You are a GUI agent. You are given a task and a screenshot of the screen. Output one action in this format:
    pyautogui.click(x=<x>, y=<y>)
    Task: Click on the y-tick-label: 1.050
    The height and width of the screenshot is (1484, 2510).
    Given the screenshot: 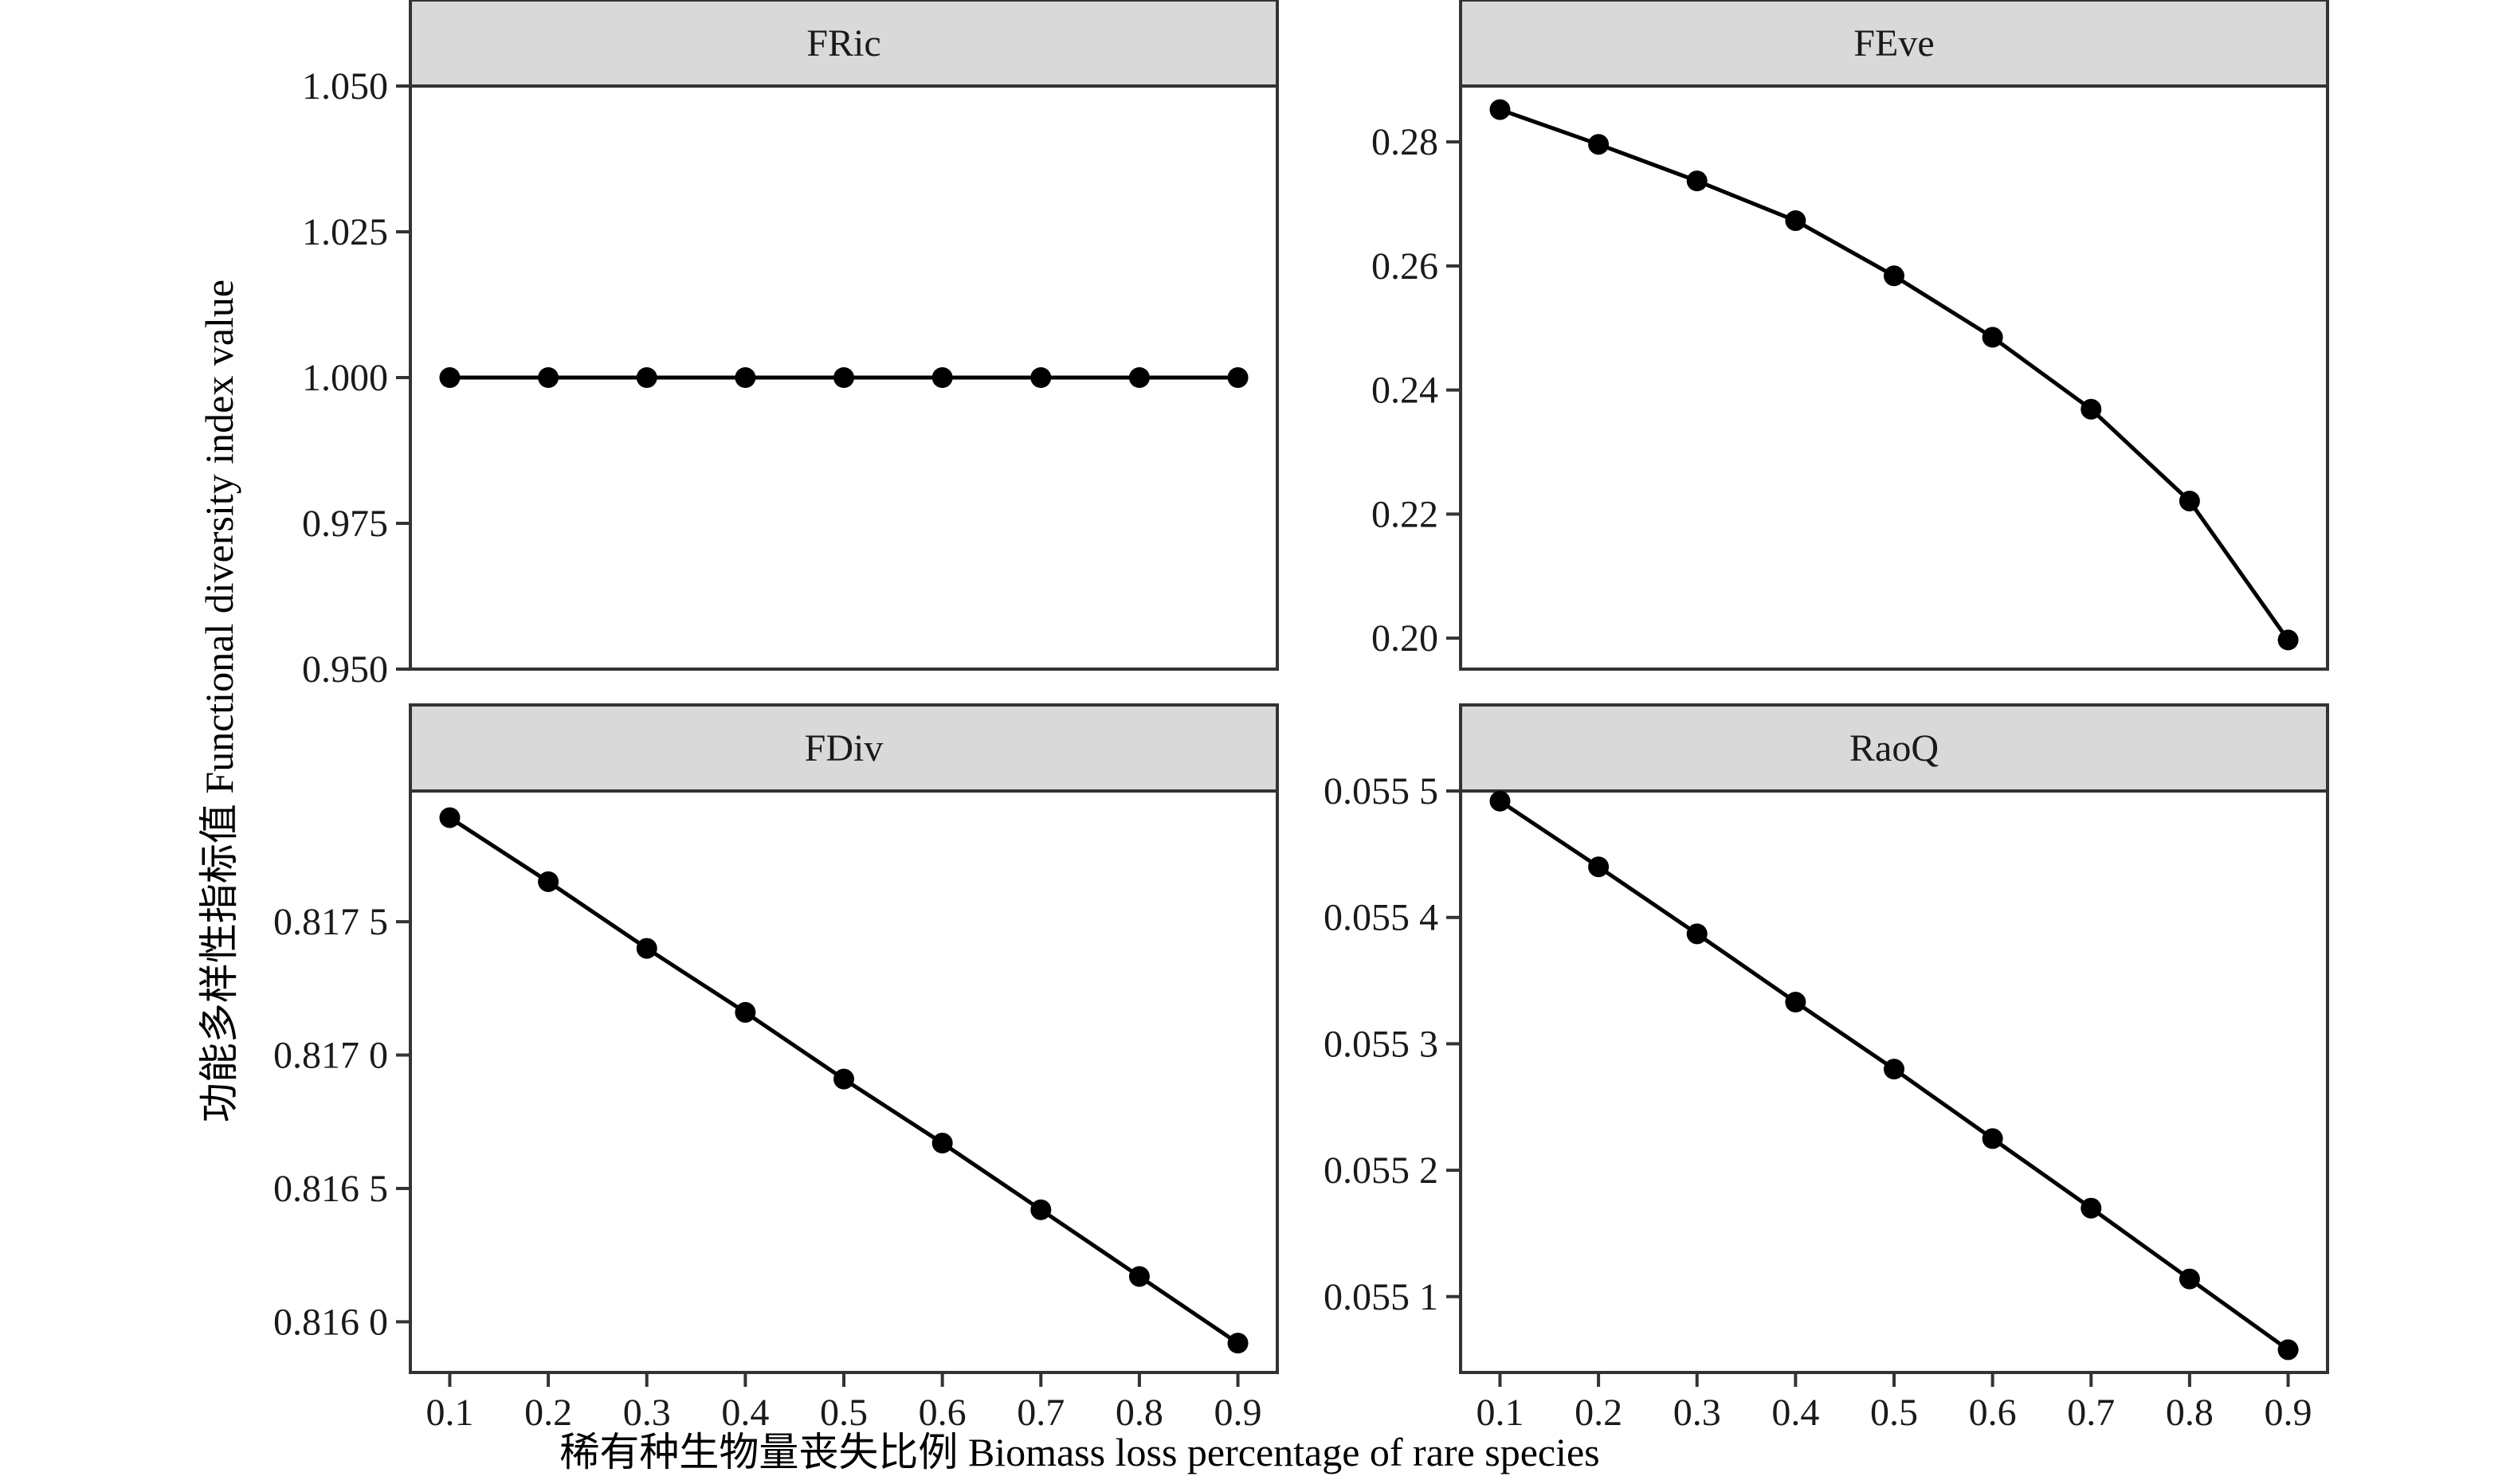 What is the action you would take?
    pyautogui.click(x=345, y=87)
    